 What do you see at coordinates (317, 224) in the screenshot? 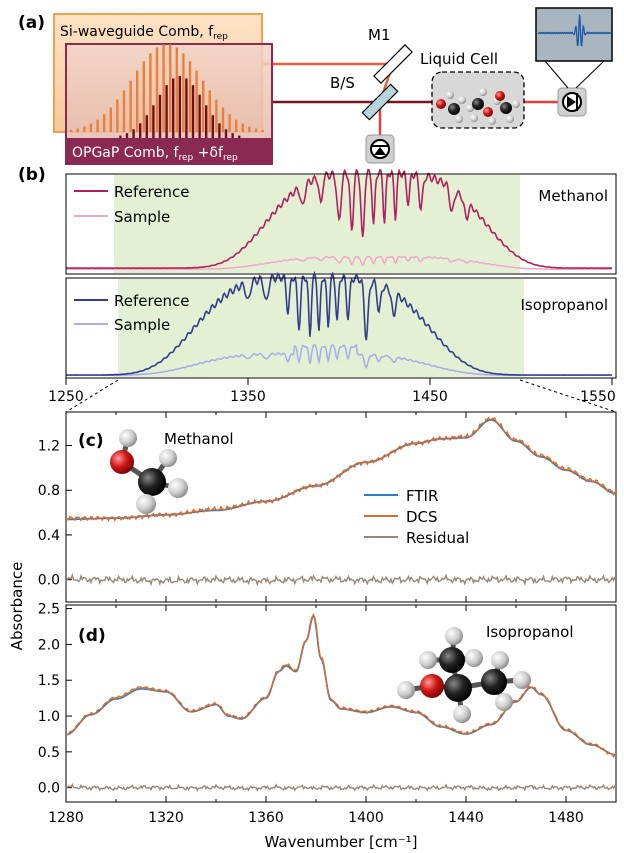
I see `panel-b-top-shade` at bounding box center [317, 224].